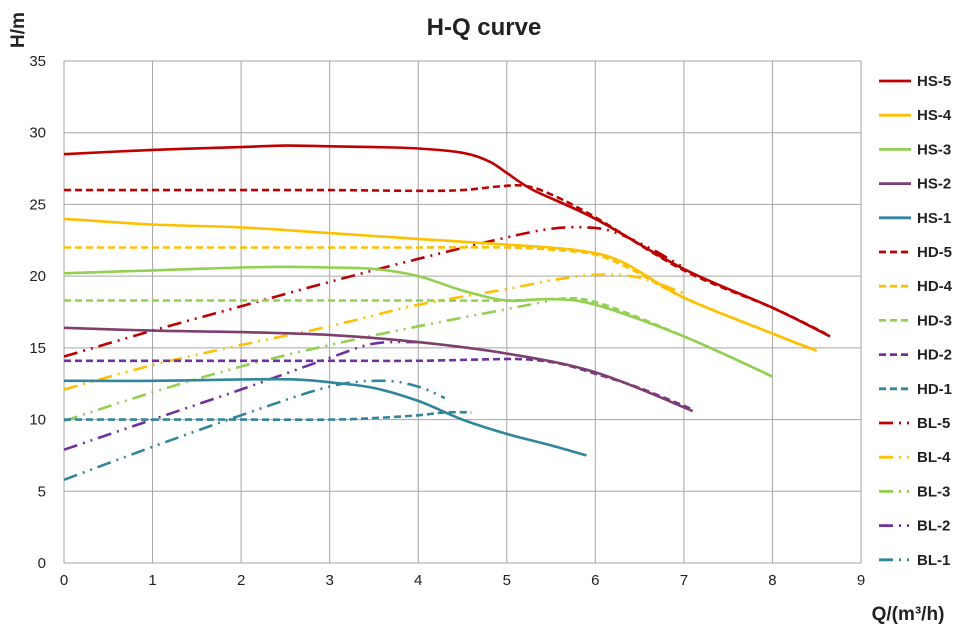 The image size is (969, 632). Describe the element at coordinates (934, 115) in the screenshot. I see `legend-label: HS-4` at that location.